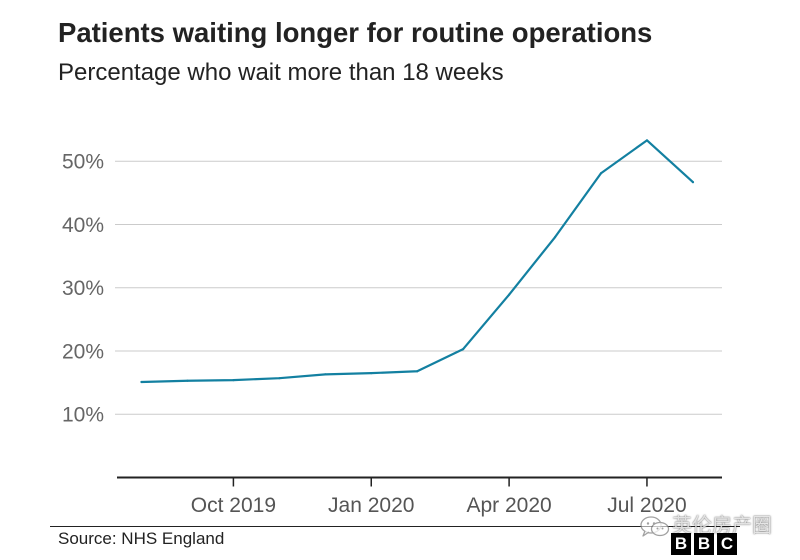  What do you see at coordinates (722, 525) in the screenshot?
I see `watermark-text: 英伦房产圈` at bounding box center [722, 525].